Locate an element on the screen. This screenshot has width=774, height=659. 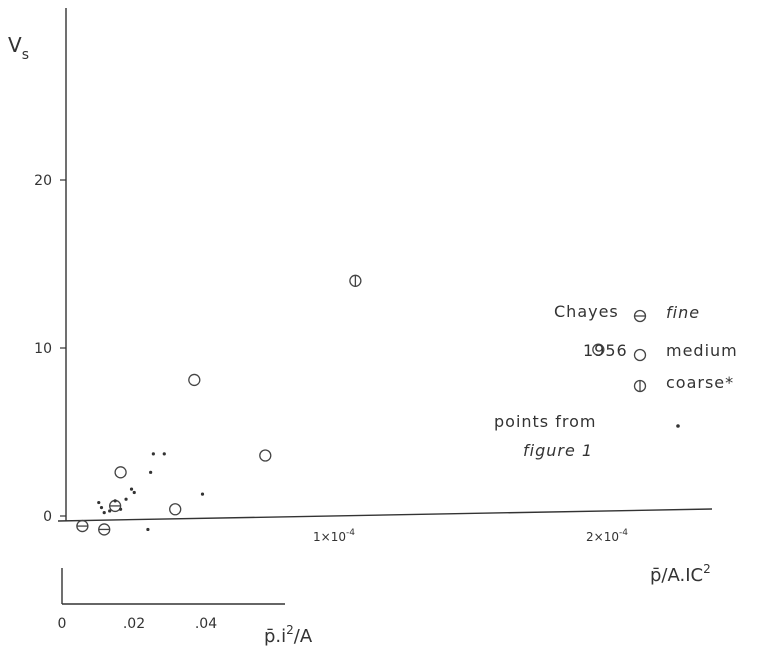
x-primary-tick-label: 2×10⁻⁴ is located at coordinates (607, 536).